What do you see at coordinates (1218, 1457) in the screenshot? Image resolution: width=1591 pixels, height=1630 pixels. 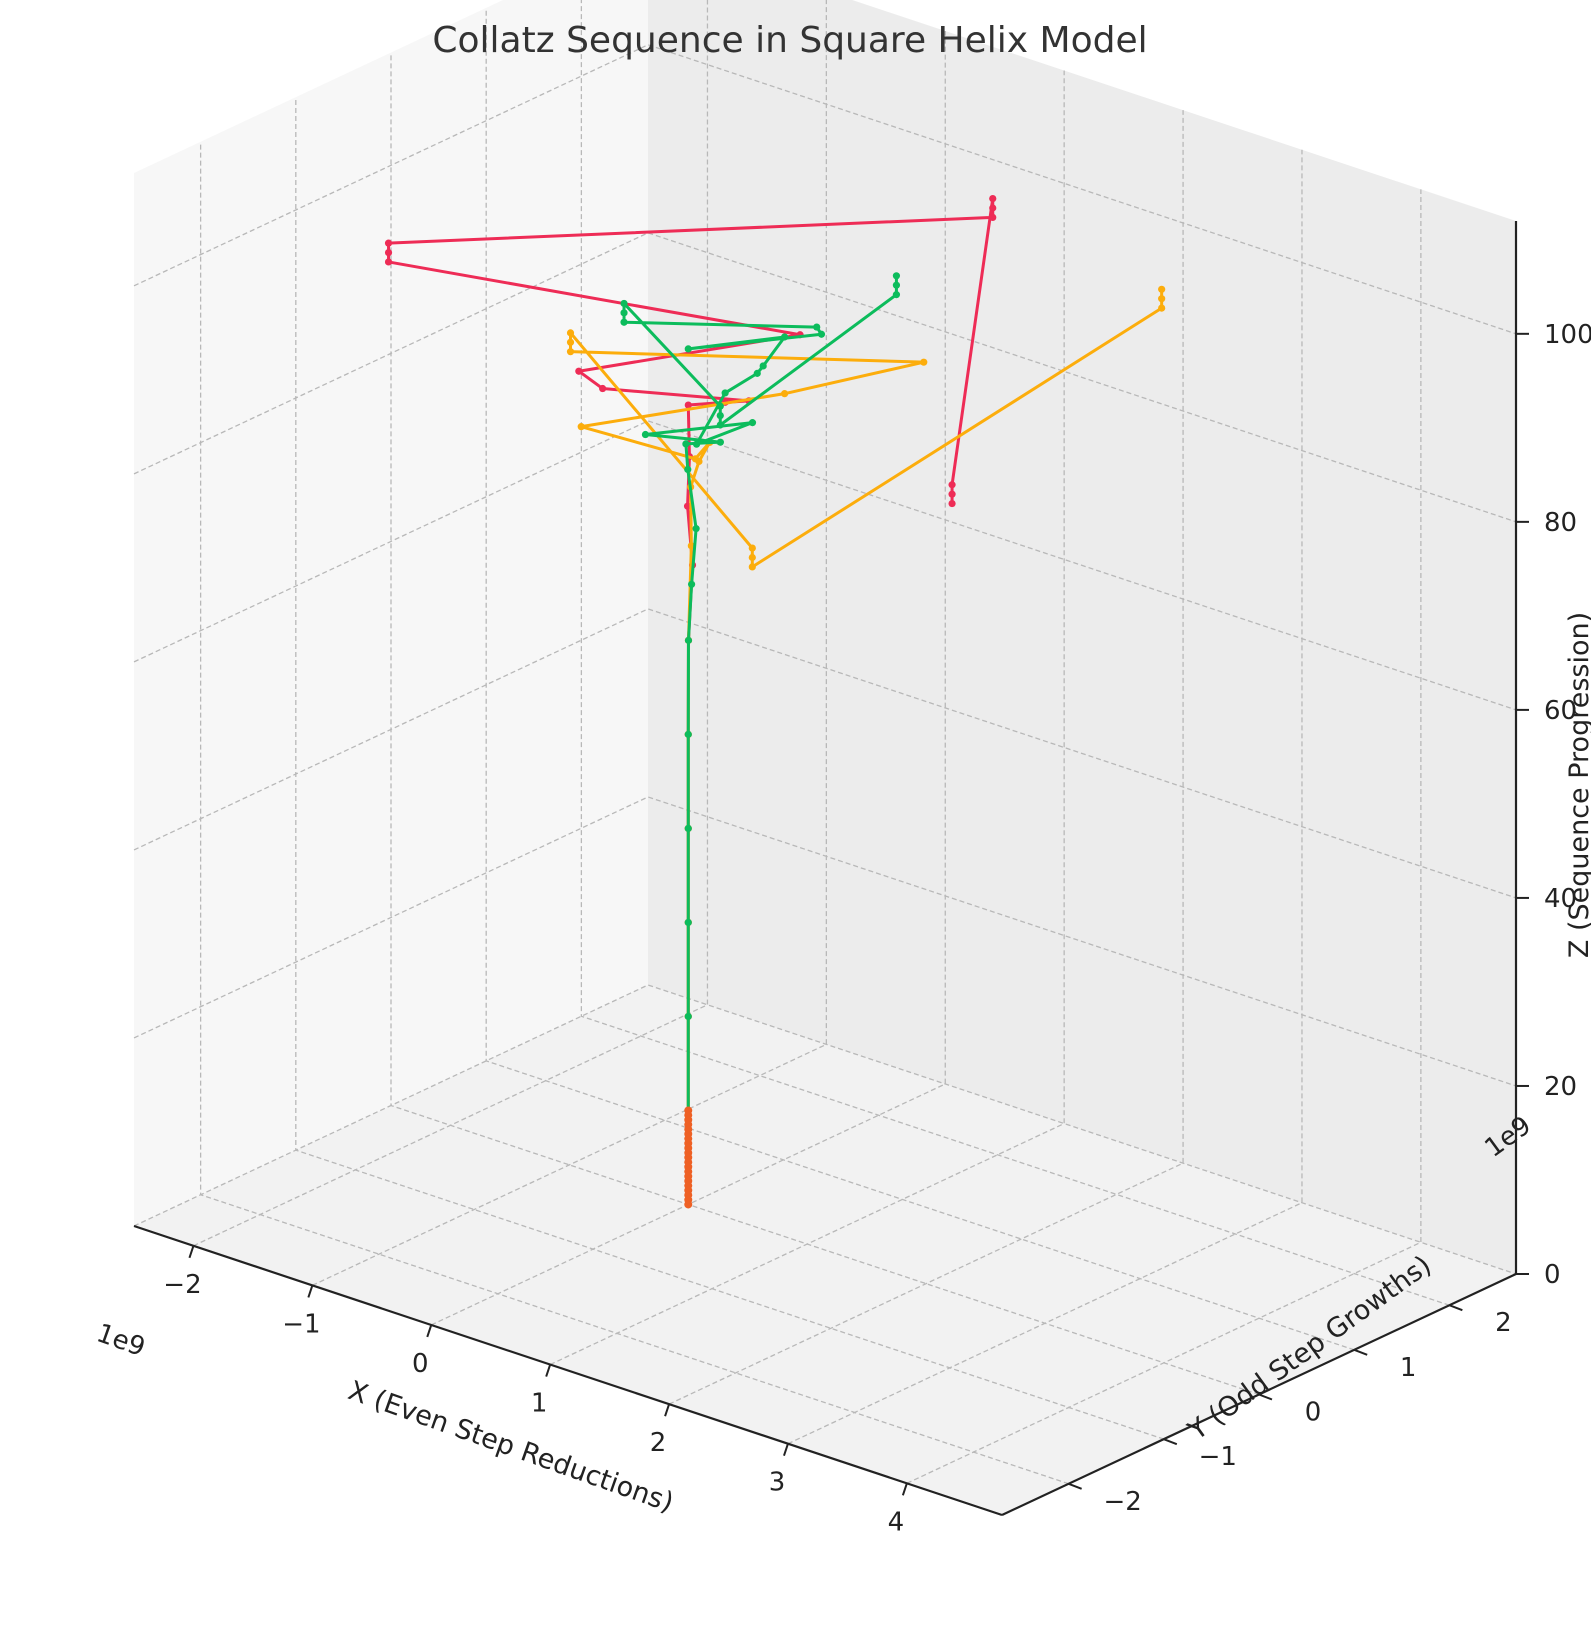 I see `y-tick-label: −1` at bounding box center [1218, 1457].